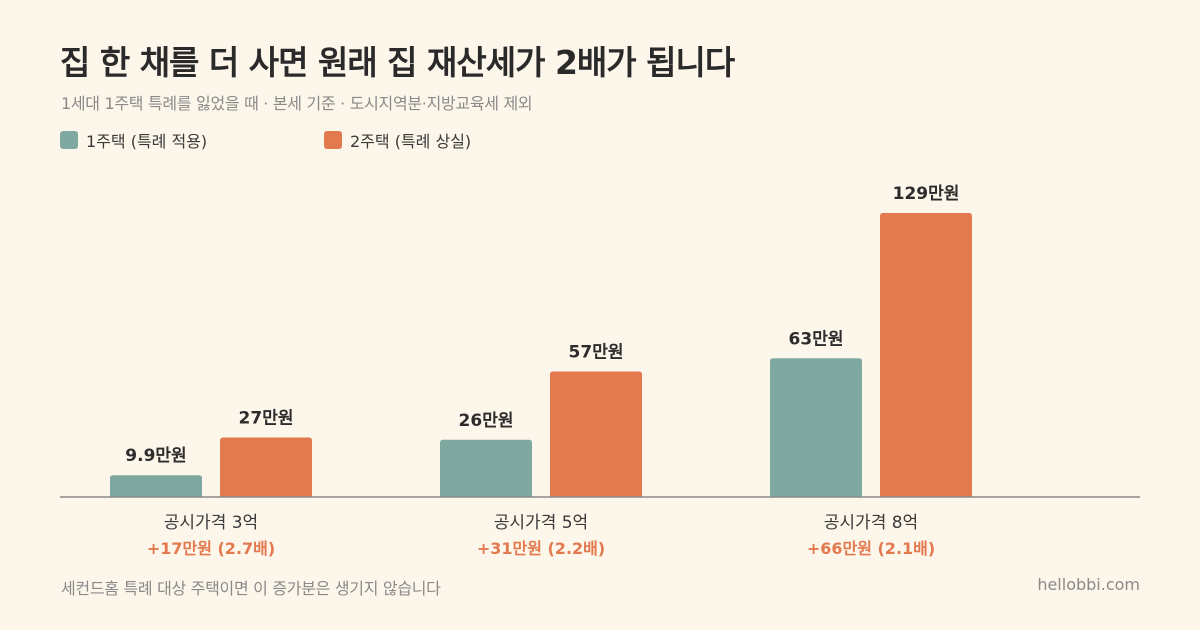  What do you see at coordinates (411, 141) in the screenshot?
I see `legend-label-series2: 2주택 (특례 상실)` at bounding box center [411, 141].